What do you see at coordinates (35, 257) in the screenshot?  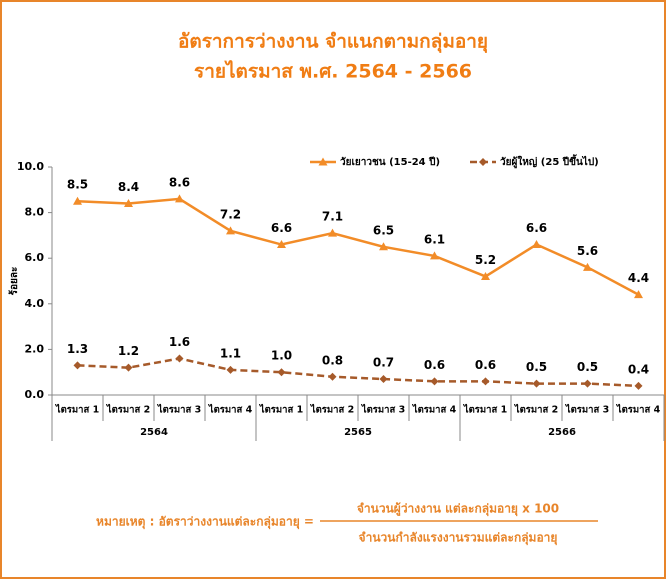 I see `y-tick-label: 6.0` at bounding box center [35, 257].